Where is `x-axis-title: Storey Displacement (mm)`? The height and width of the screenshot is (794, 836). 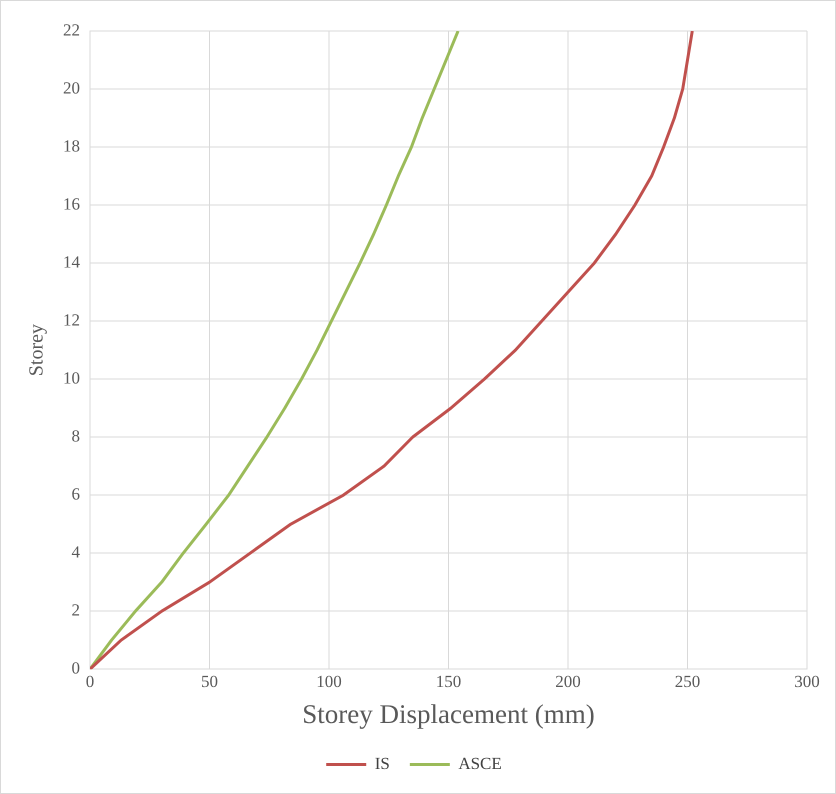
x-axis-title: Storey Displacement (mm) is located at coordinates (448, 713).